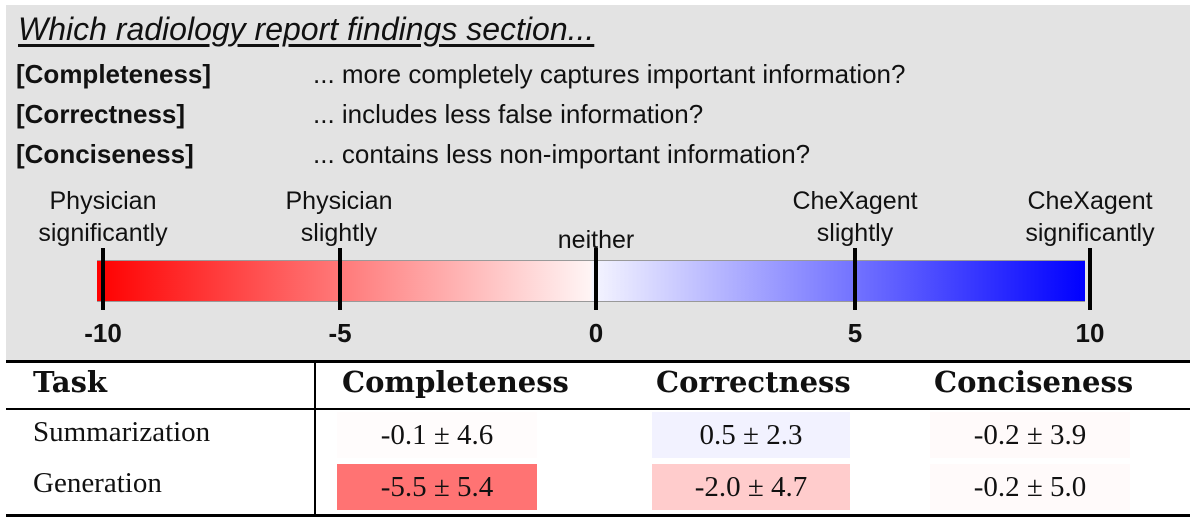 This screenshot has width=1193, height=521. Describe the element at coordinates (122, 432) in the screenshot. I see `row-label-summarization: Summarization` at that location.